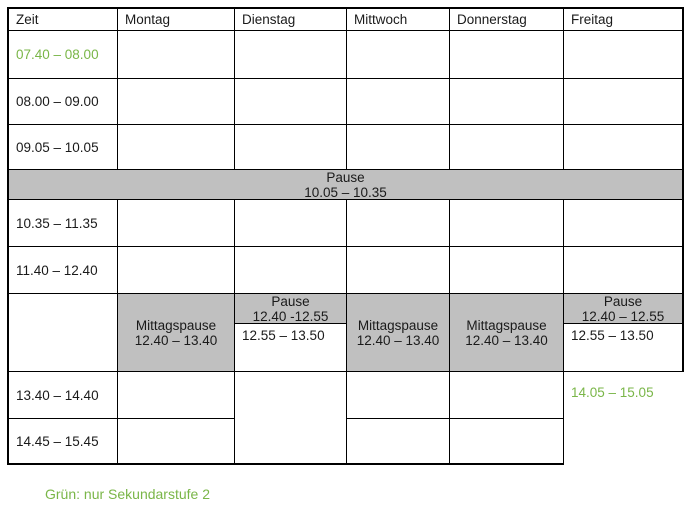 This screenshot has width=691, height=525. I want to click on time-1140-1240: 11.40 – 12.40, so click(63, 270).